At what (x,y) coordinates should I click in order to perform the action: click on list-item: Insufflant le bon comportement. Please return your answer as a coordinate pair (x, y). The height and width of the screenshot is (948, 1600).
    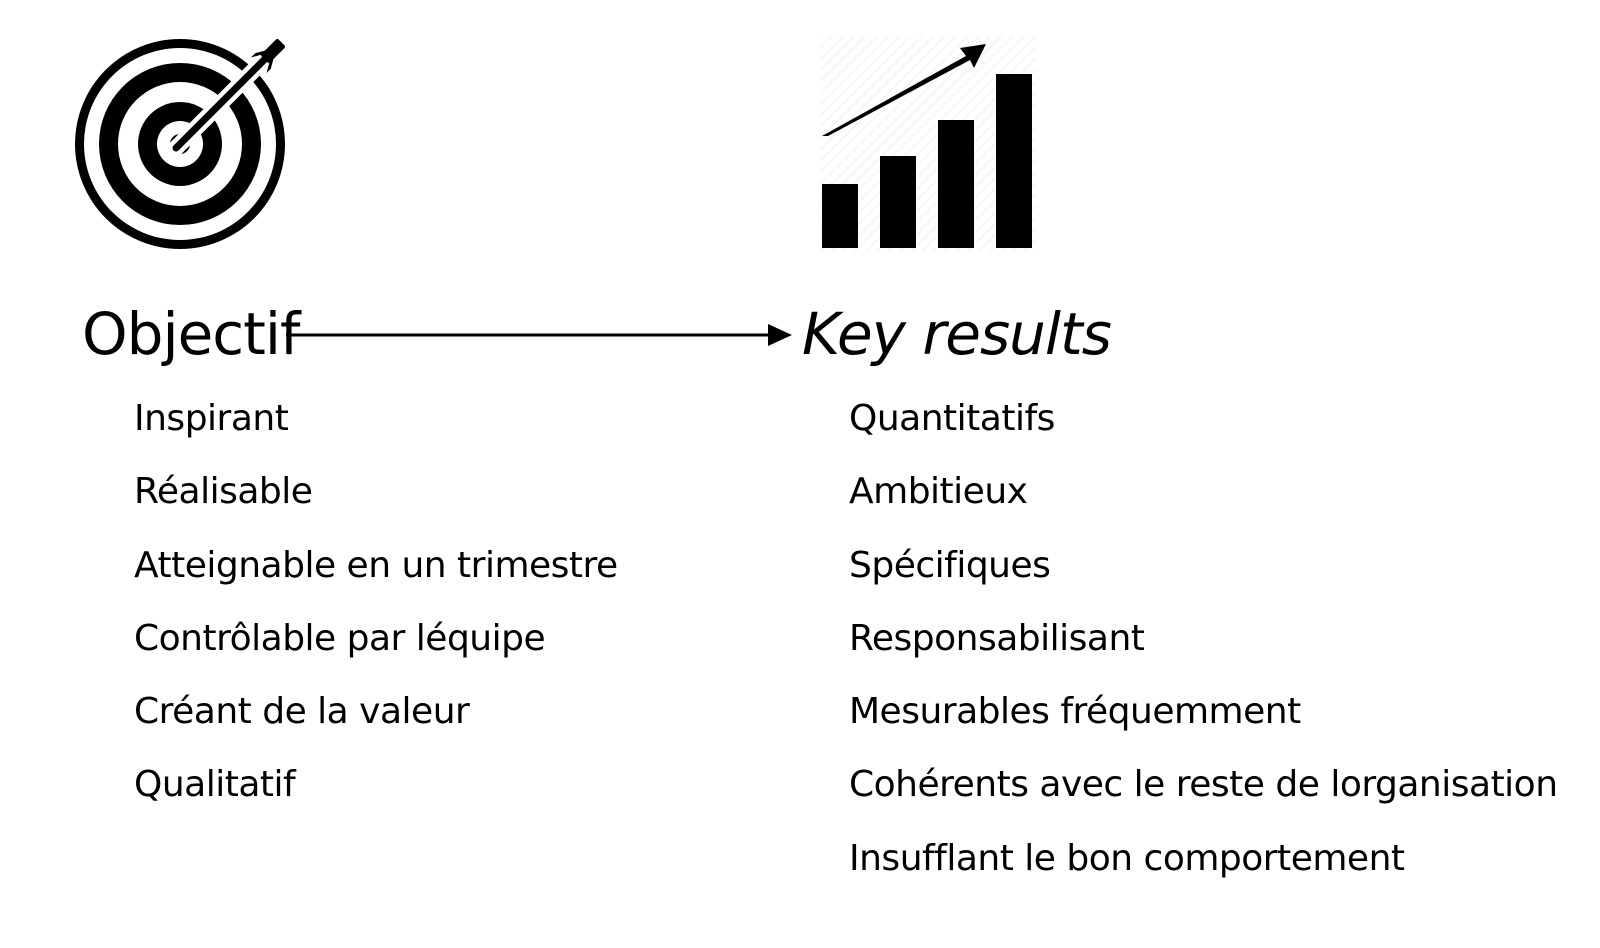
    Looking at the image, I should click on (1127, 858).